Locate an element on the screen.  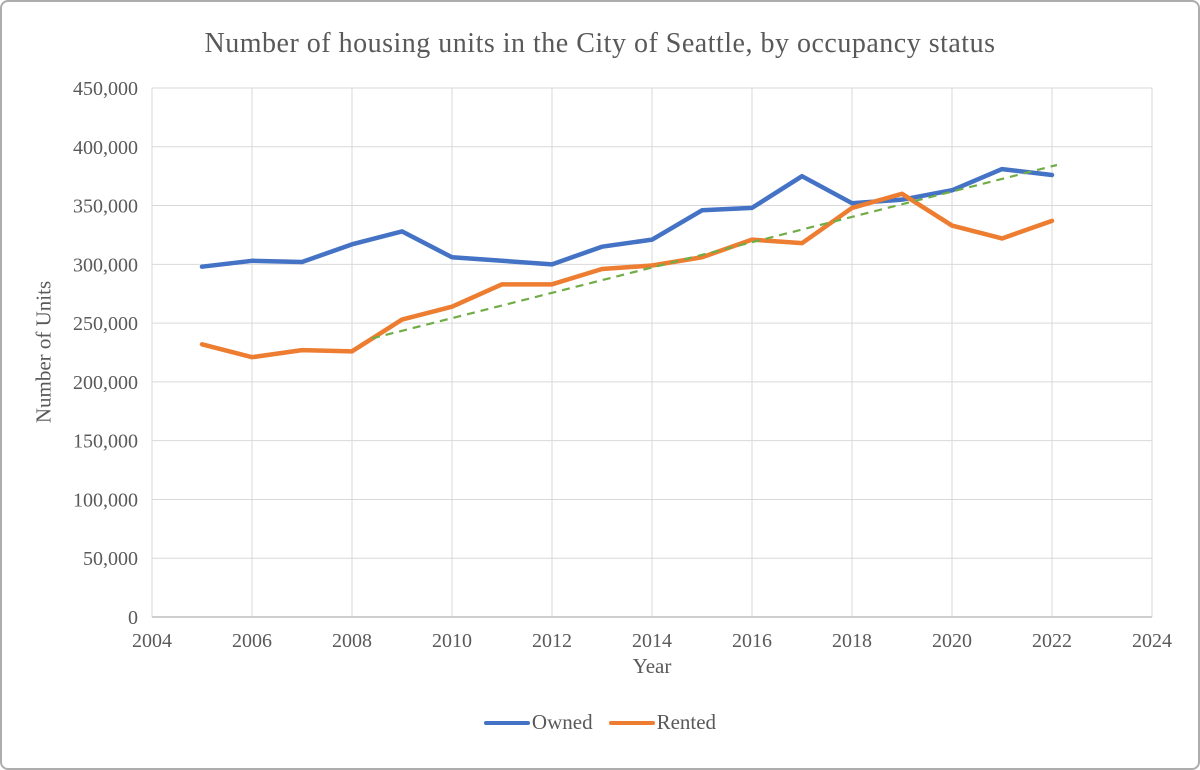
legend-label-rented: Rented is located at coordinates (686, 722).